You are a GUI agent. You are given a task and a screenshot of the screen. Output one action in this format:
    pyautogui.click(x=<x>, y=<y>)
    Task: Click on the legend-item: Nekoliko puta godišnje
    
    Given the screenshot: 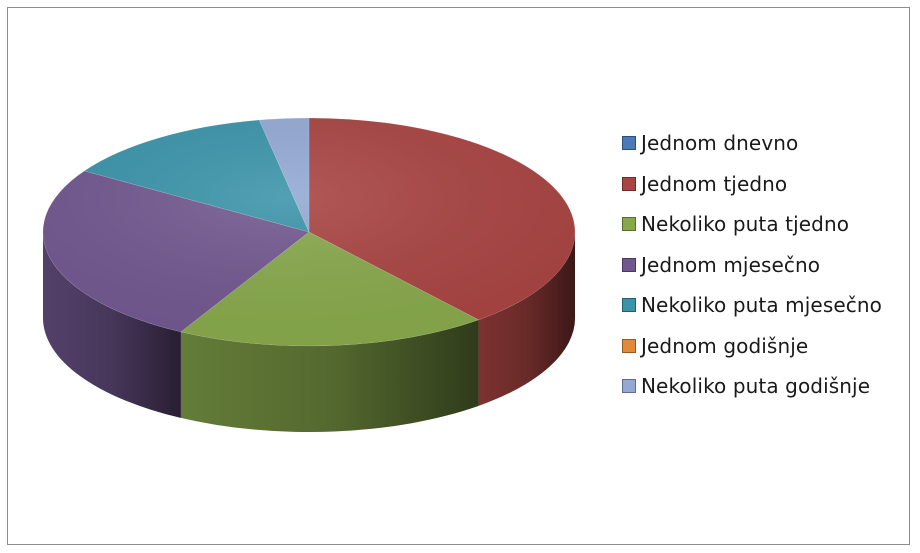 What is the action you would take?
    pyautogui.click(x=752, y=386)
    